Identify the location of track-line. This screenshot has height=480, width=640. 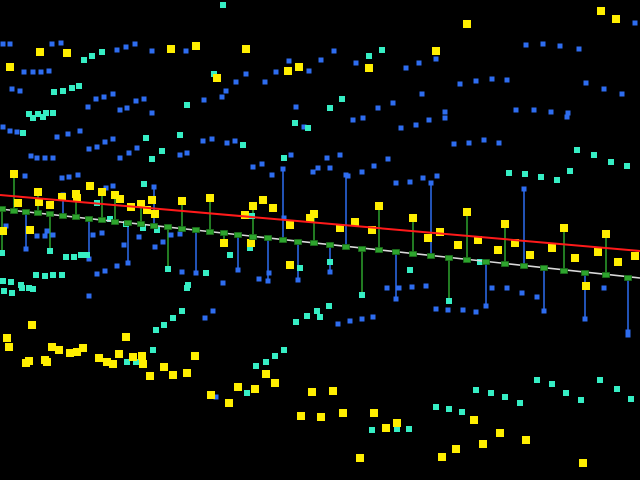
(320, 243).